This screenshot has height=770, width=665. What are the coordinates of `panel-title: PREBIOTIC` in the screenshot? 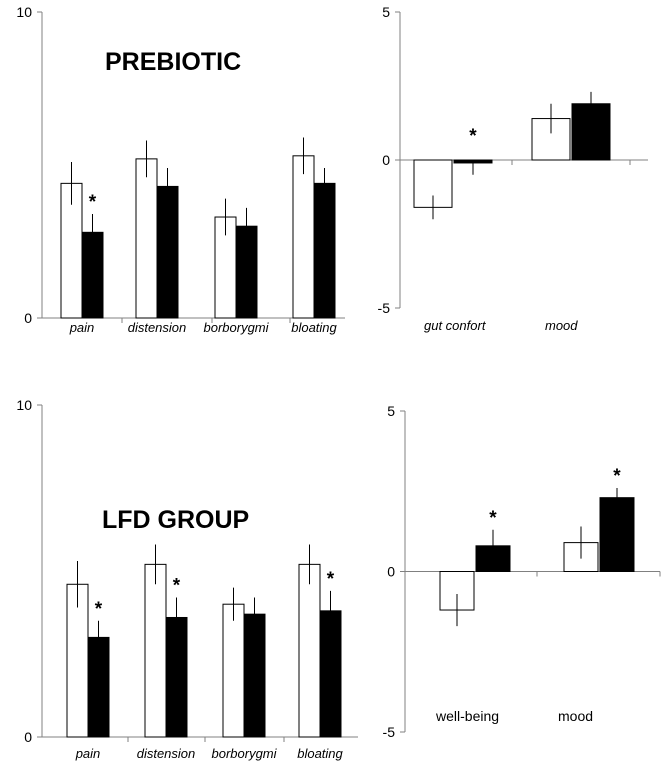 It's located at (173, 62).